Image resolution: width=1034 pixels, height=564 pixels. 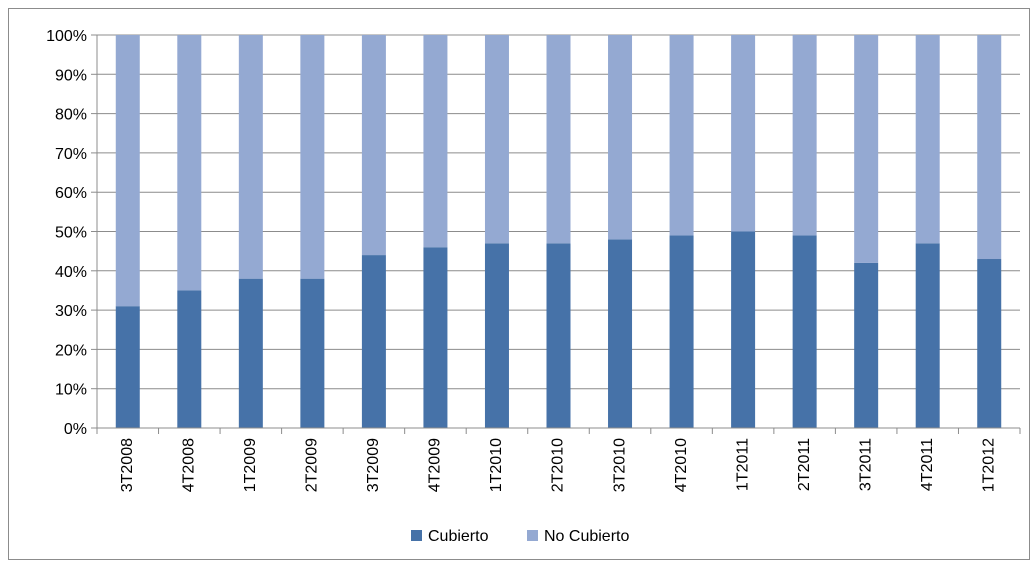 I want to click on bar-no-cubierto-4t2008, so click(x=189, y=163).